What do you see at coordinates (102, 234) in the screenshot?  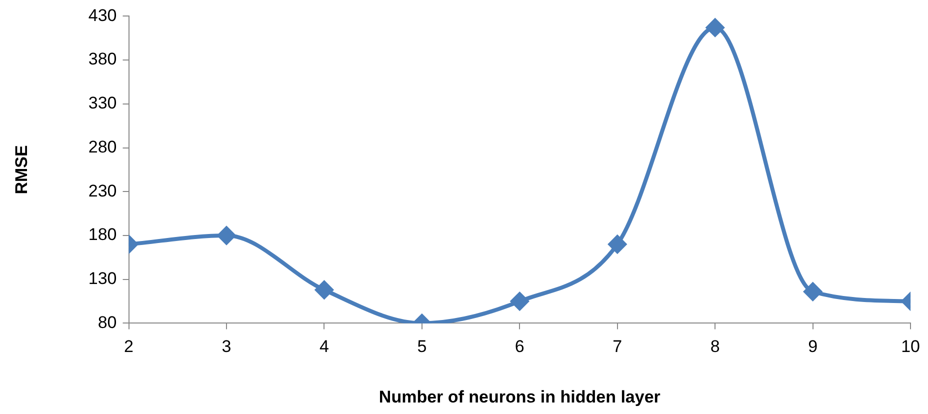 I see `y-tick-label: 180` at bounding box center [102, 234].